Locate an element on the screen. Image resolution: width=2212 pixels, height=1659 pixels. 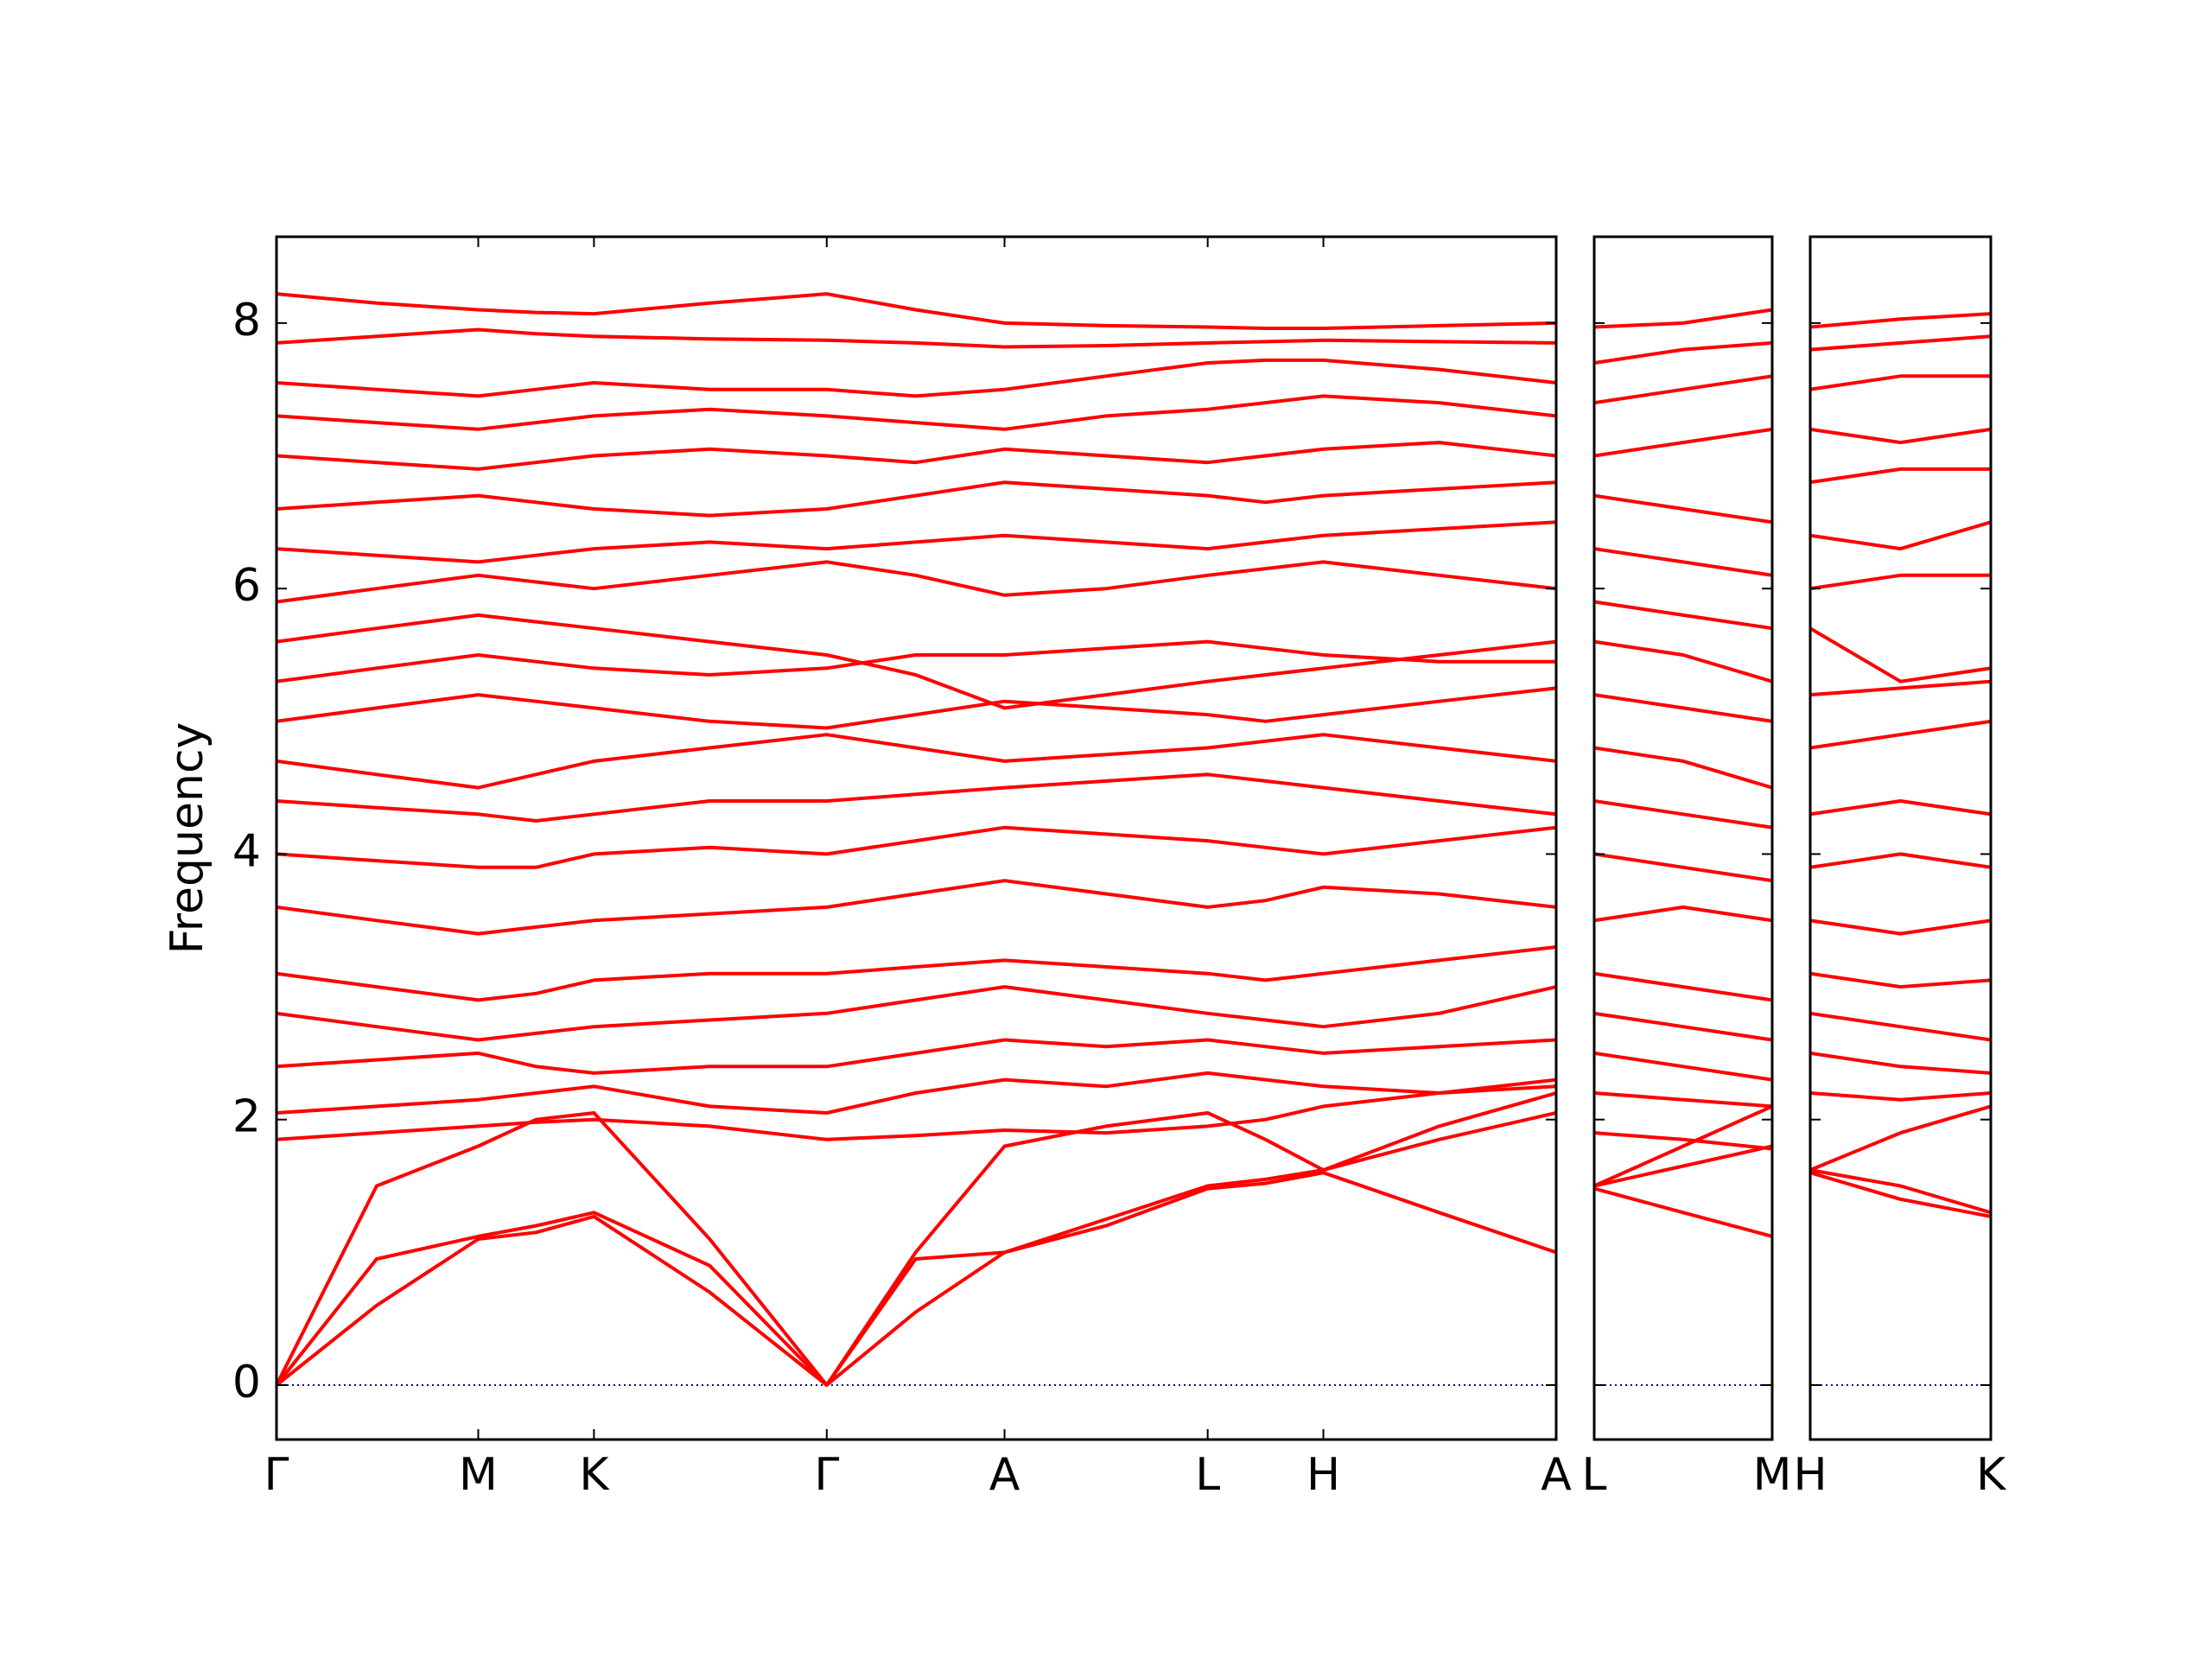
y-axis-label: Frequency is located at coordinates (187, 838).